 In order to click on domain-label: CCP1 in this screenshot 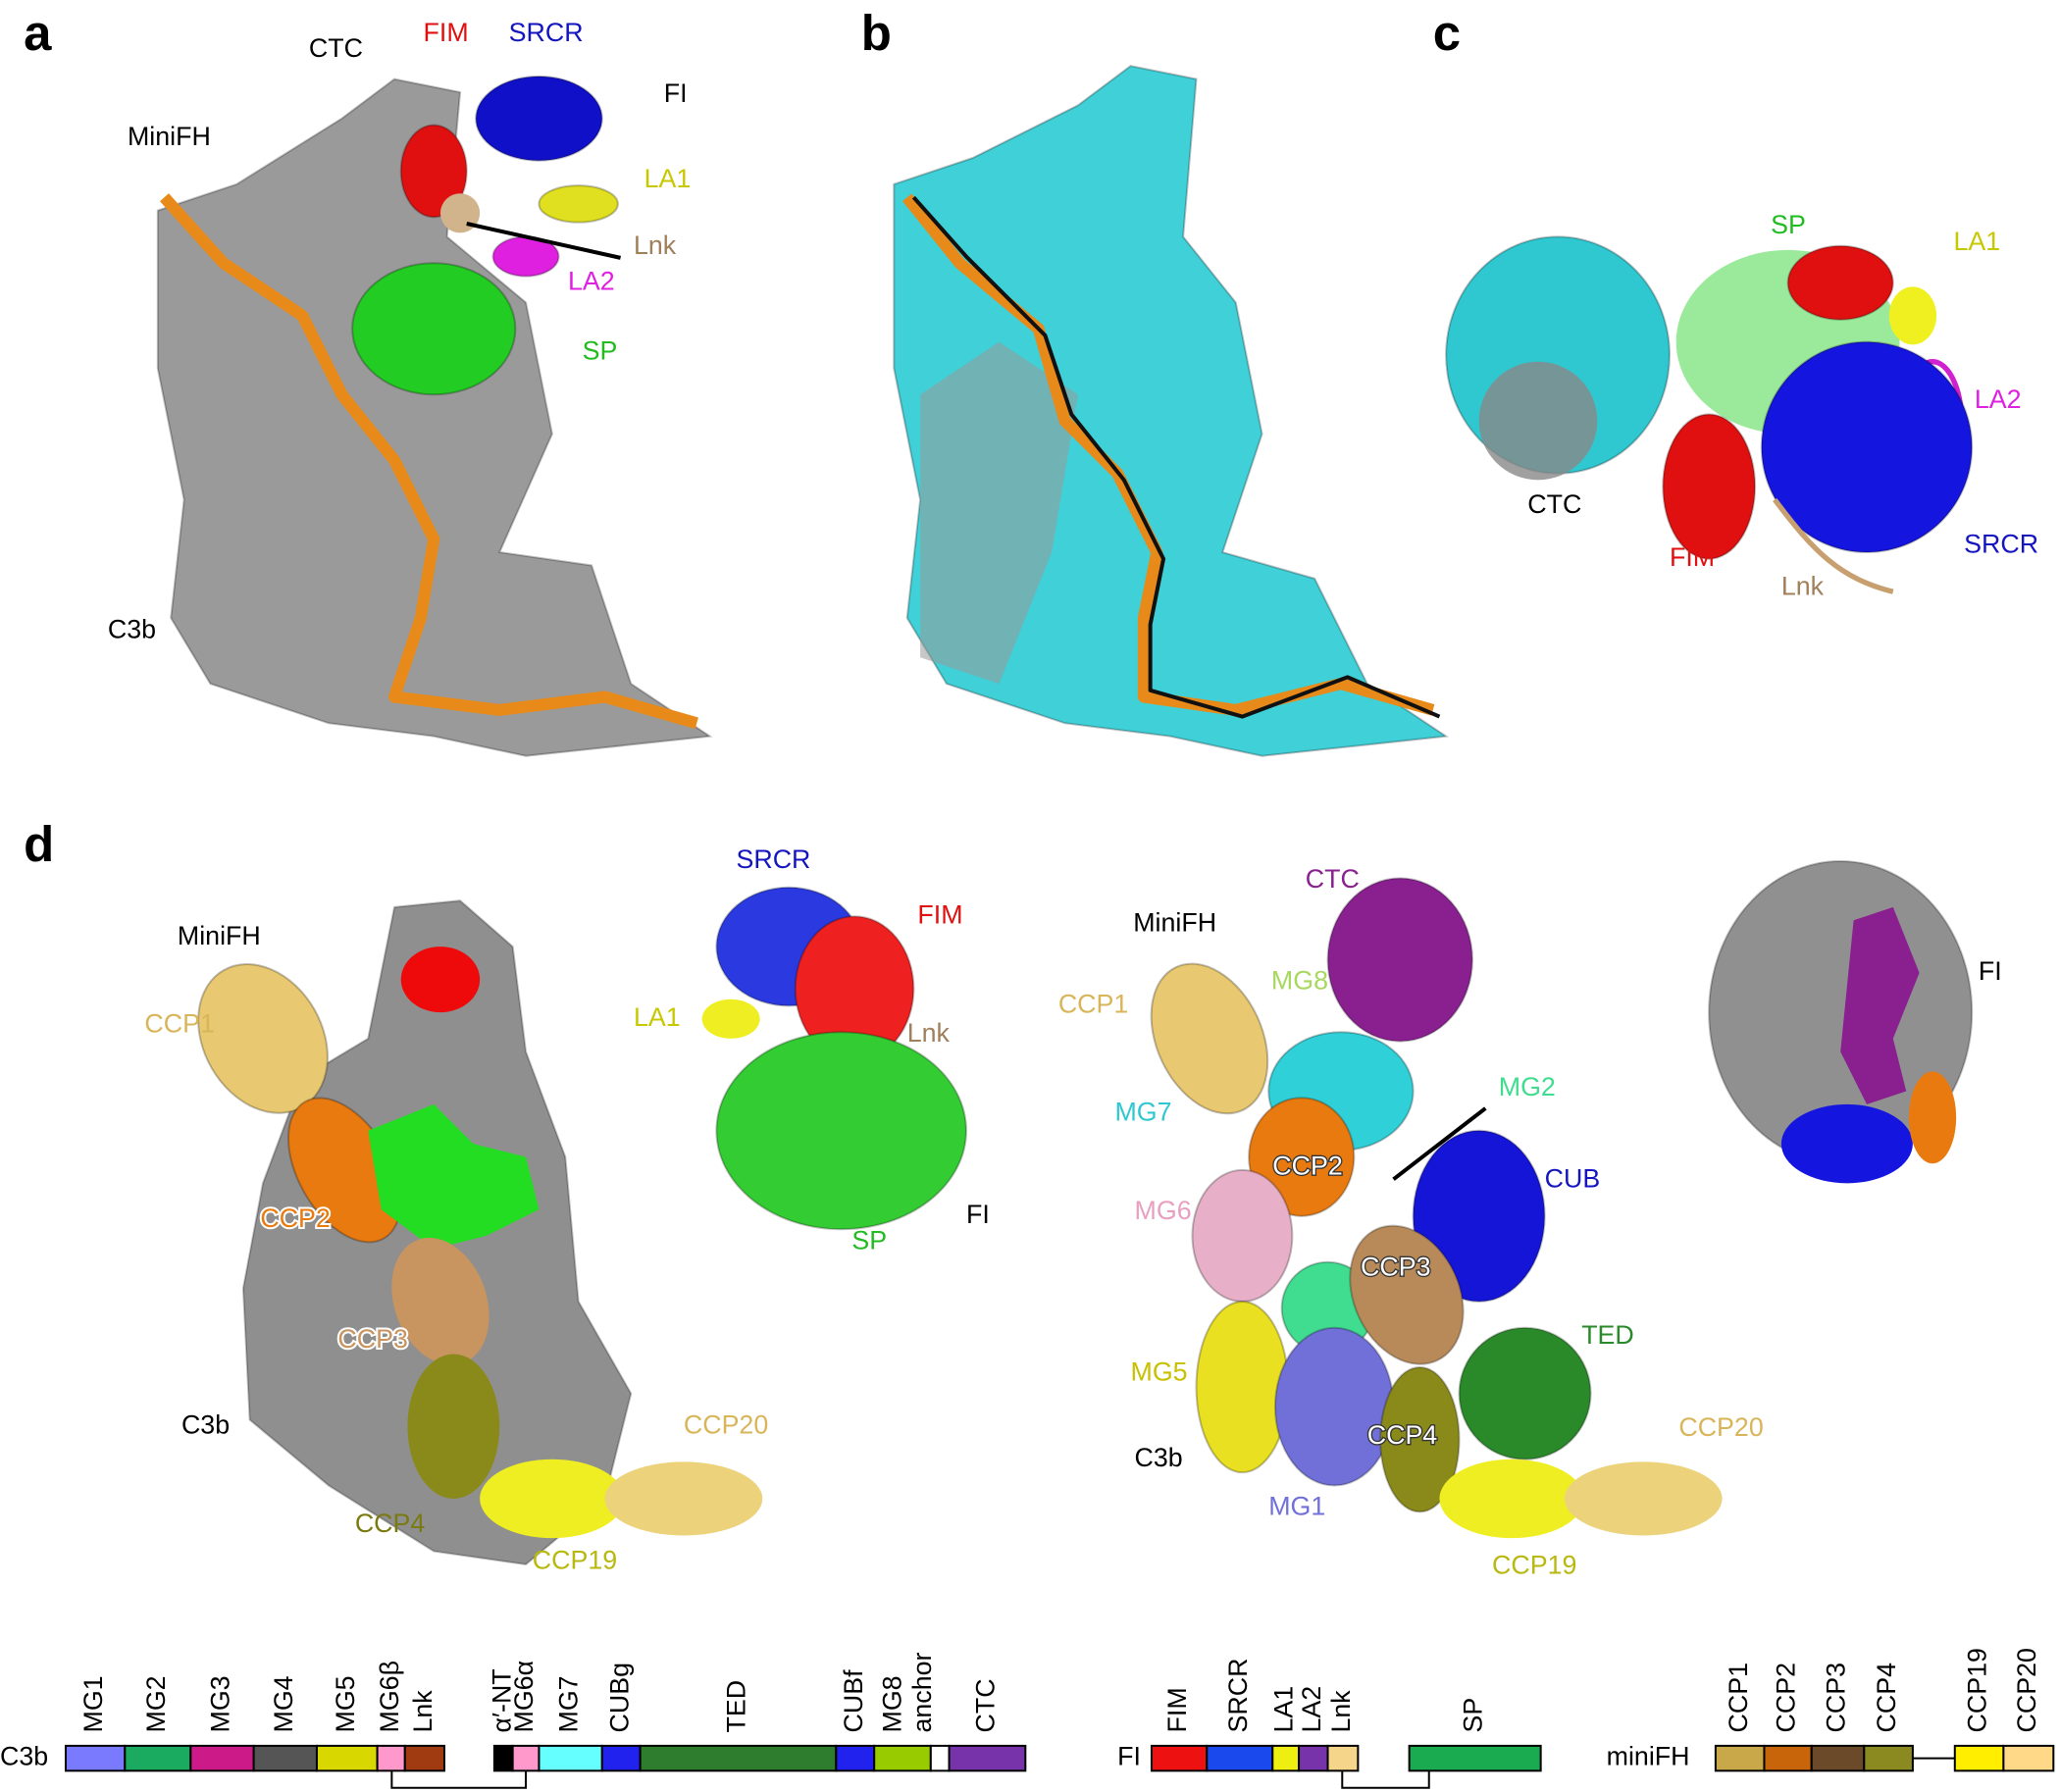, I will do `click(1738, 1697)`.